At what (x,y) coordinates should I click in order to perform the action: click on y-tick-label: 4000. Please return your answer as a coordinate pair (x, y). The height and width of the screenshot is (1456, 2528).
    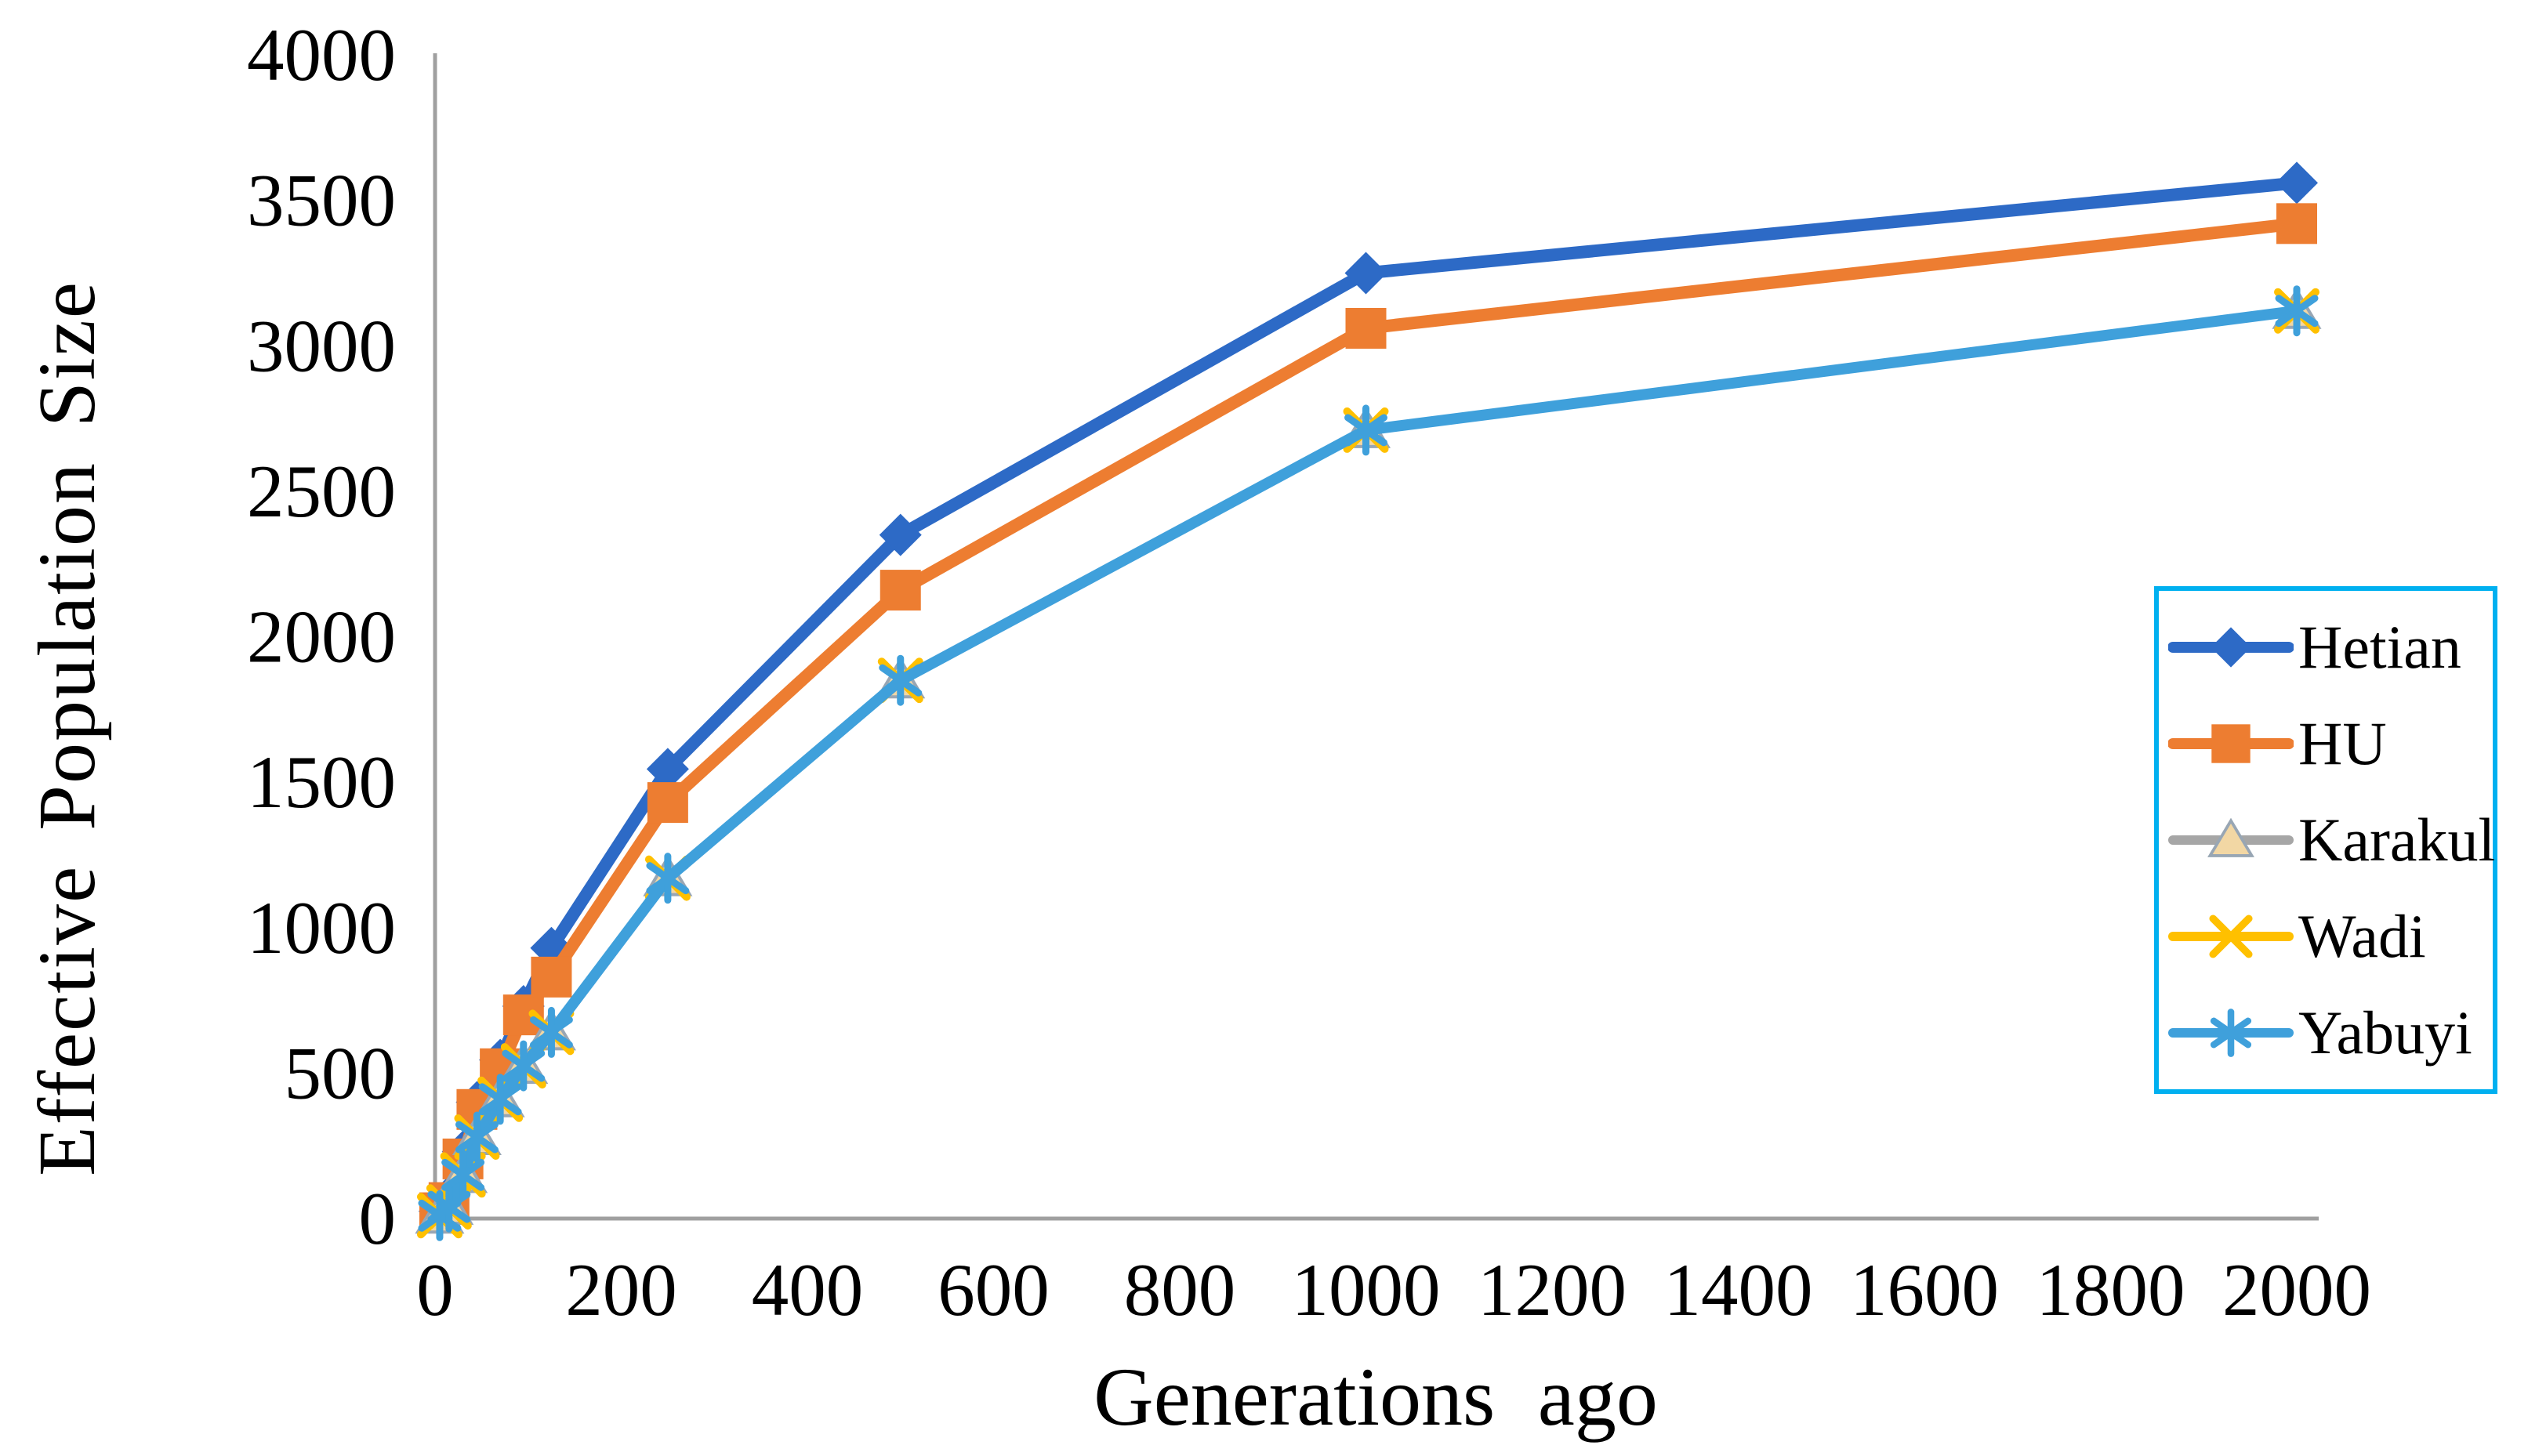
    Looking at the image, I should click on (321, 54).